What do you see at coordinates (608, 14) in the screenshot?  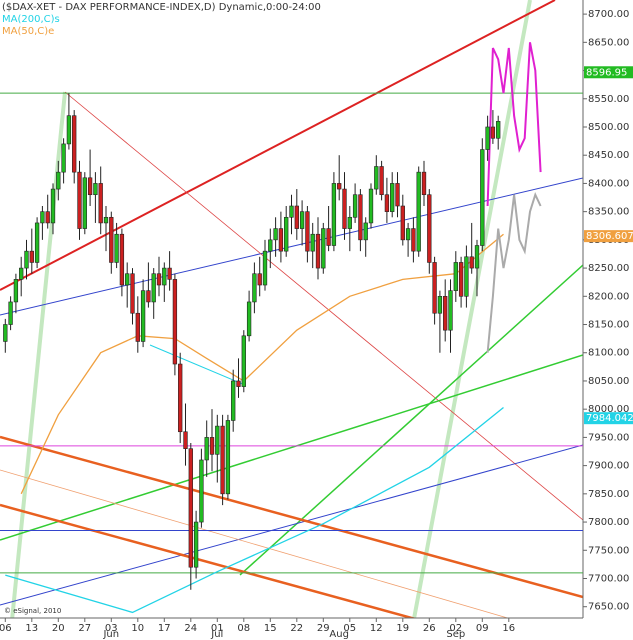 I see `y-tick-label: 8700.00` at bounding box center [608, 14].